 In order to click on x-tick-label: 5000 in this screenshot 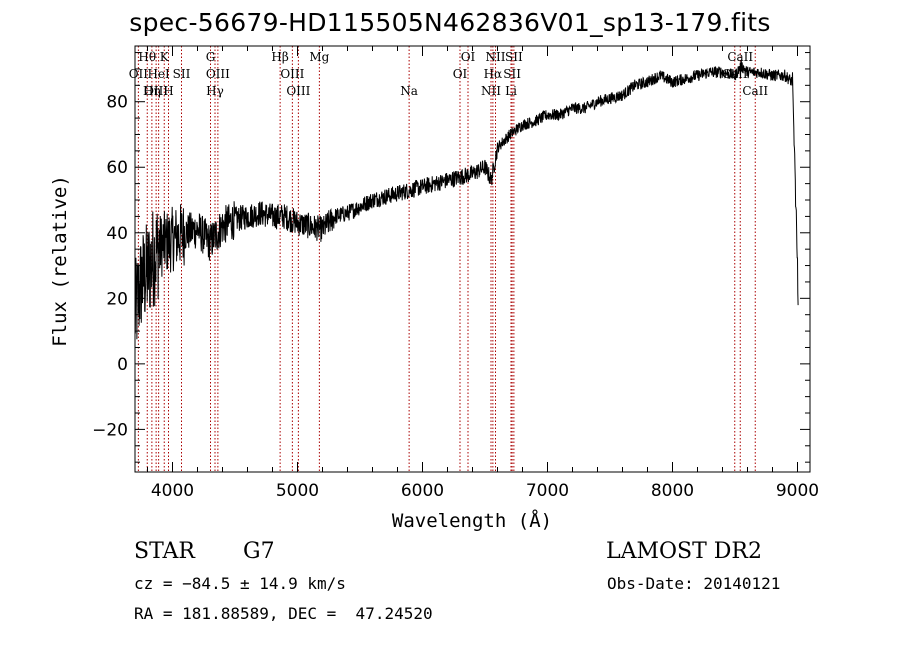, I will do `click(297, 491)`.